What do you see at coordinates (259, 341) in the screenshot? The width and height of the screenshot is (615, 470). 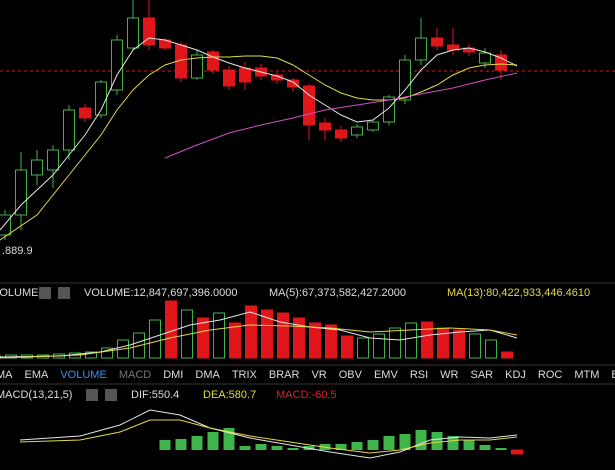 I see `volume-ma-yellow` at bounding box center [259, 341].